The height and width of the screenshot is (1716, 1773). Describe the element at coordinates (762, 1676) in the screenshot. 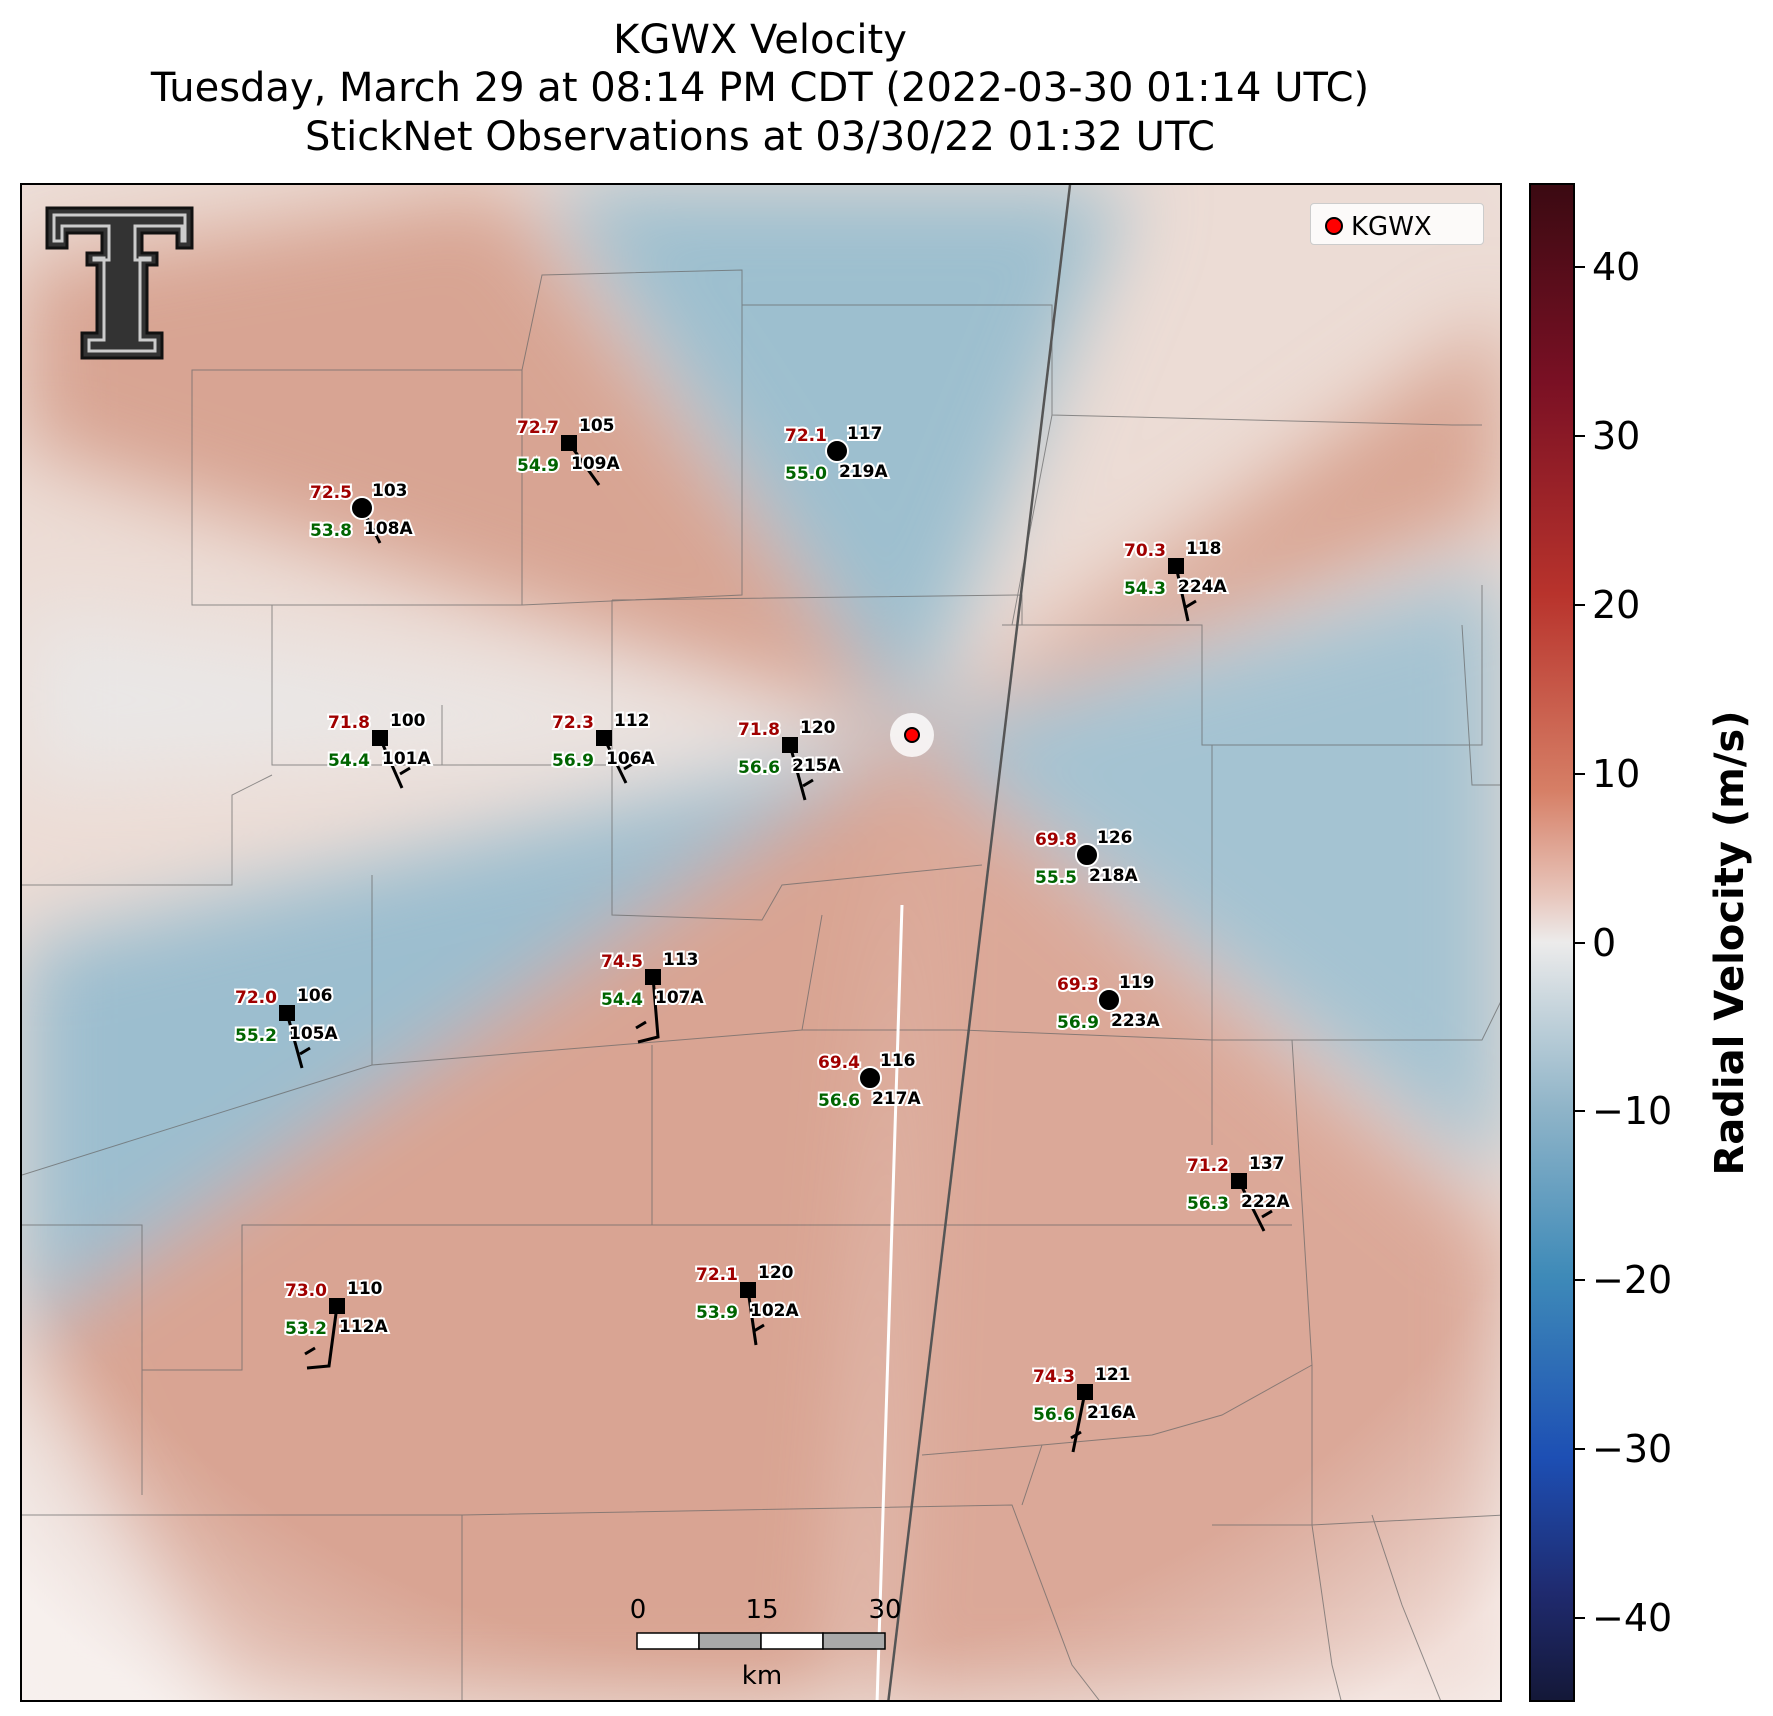

I see `scale-unit: km` at that location.